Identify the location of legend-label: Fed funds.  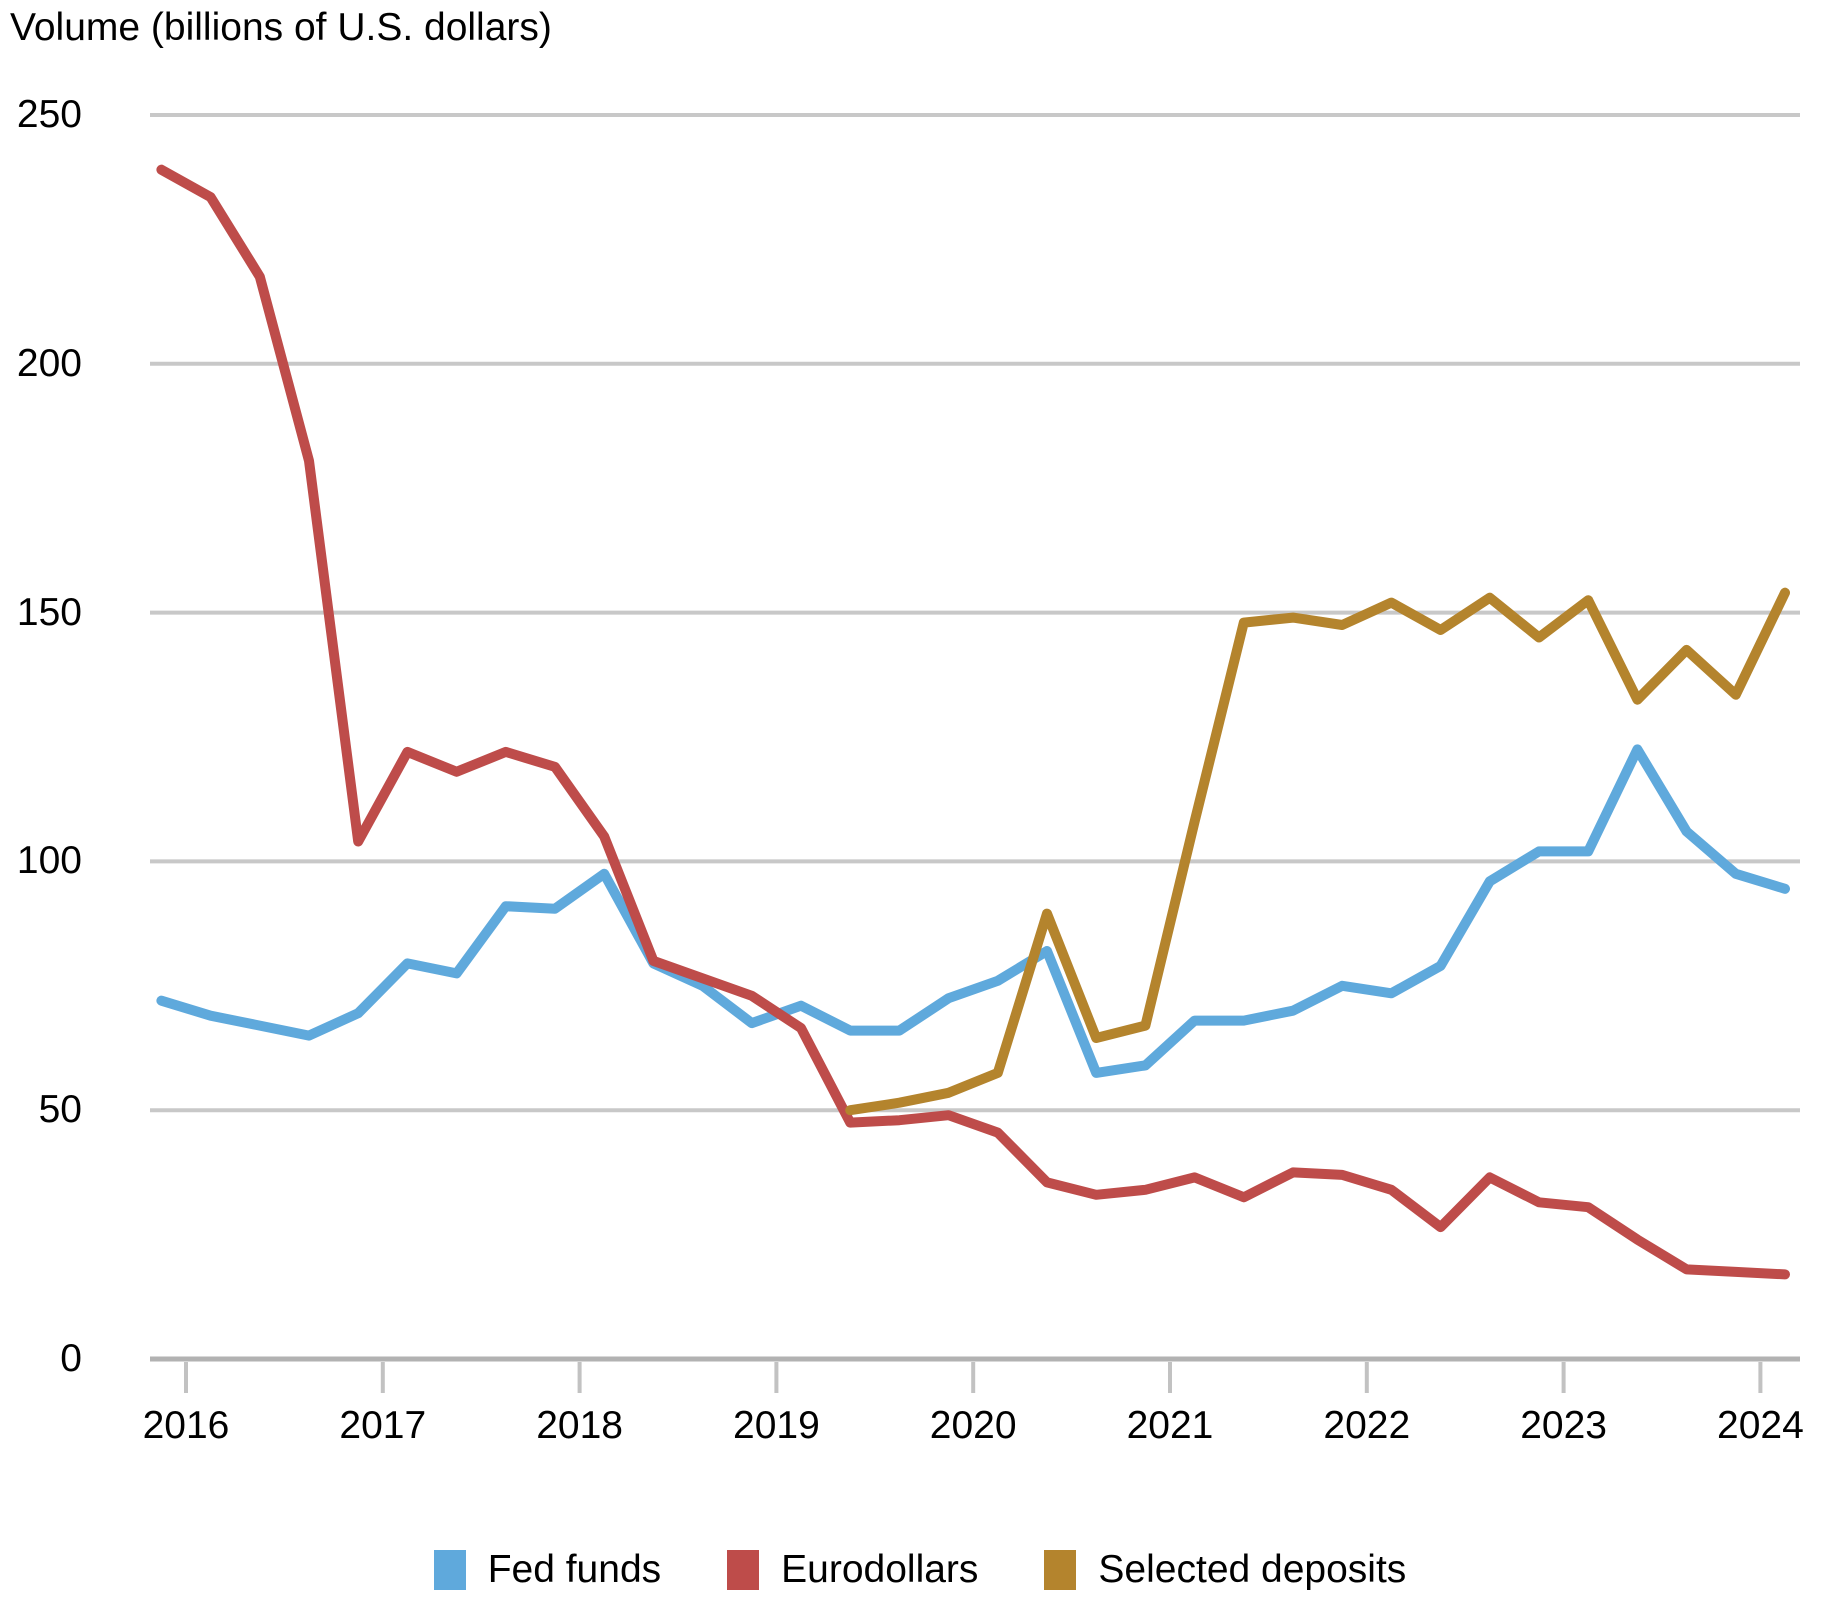
(574, 1569).